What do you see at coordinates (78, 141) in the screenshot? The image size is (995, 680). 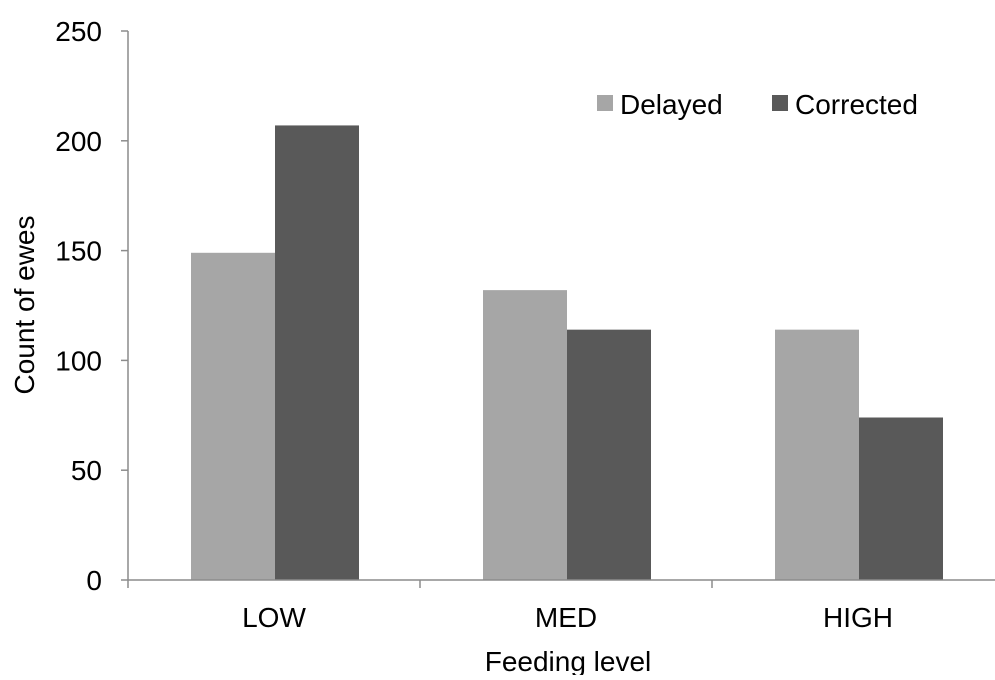 I see `y-tick-label: 200` at bounding box center [78, 141].